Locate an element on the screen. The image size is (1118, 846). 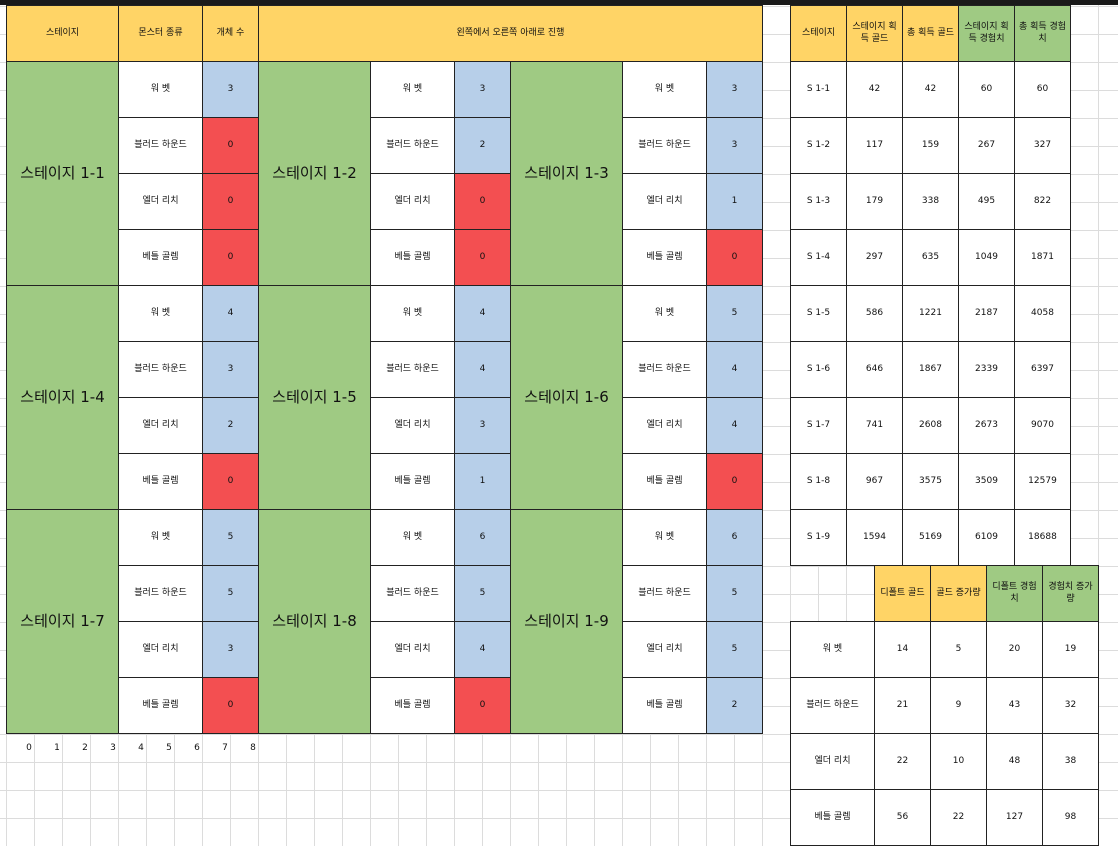
stage-name-cell: 스테이지 1-6 is located at coordinates (566, 397).